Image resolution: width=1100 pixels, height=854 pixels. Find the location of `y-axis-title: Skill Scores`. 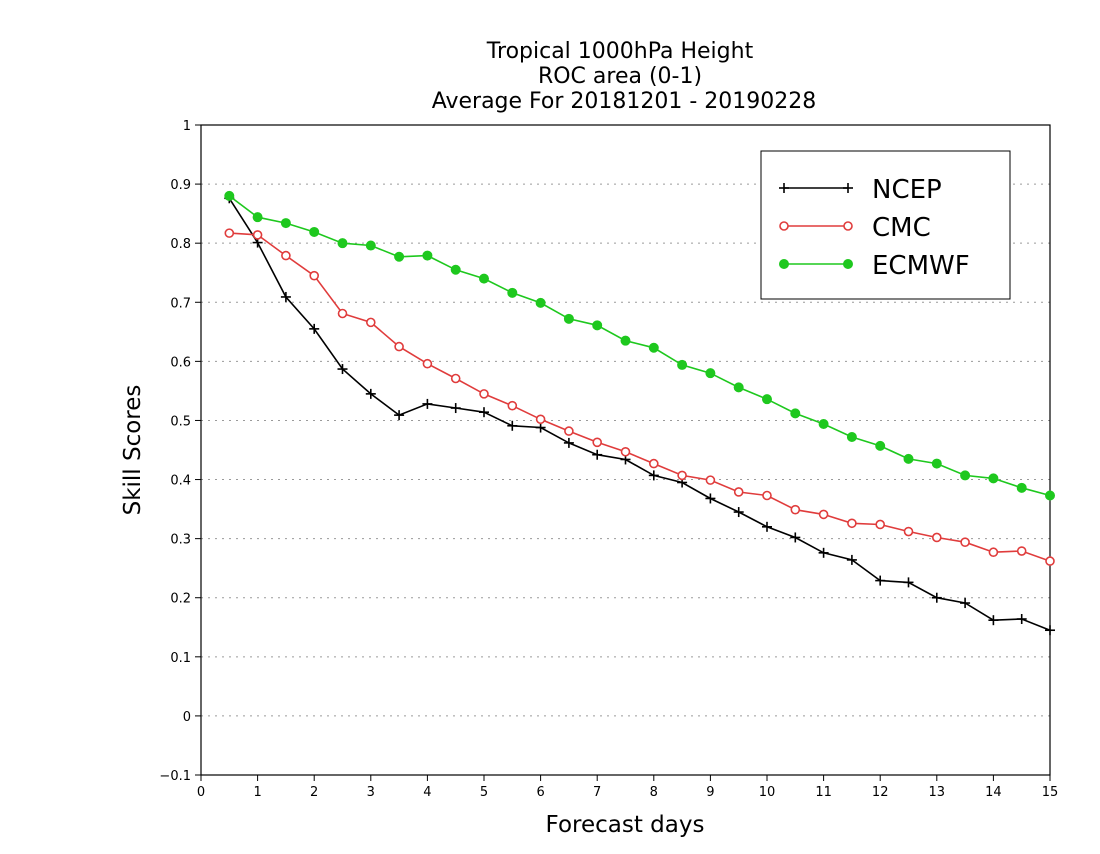

y-axis-title: Skill Scores is located at coordinates (133, 450).